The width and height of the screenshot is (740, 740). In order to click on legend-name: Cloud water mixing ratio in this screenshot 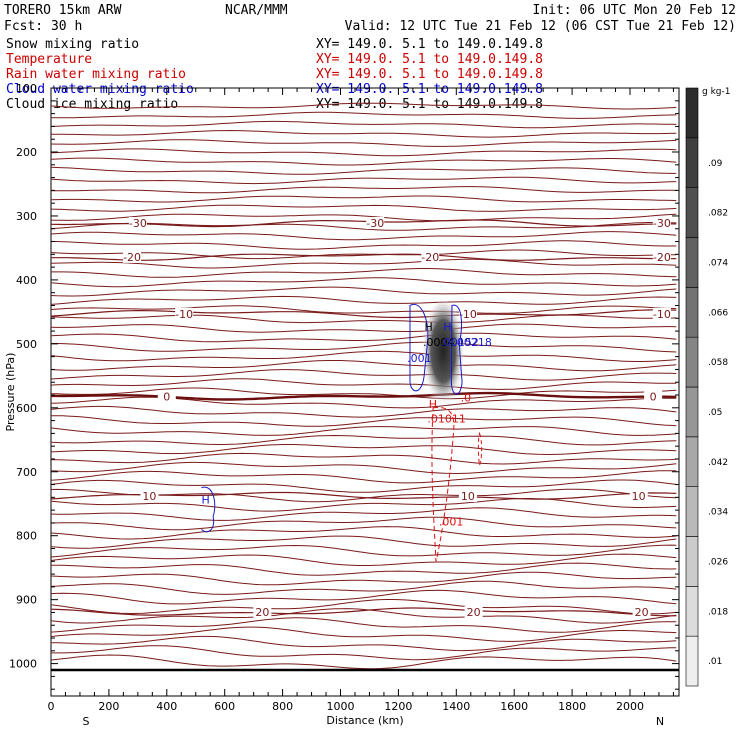, I will do `click(100, 89)`.